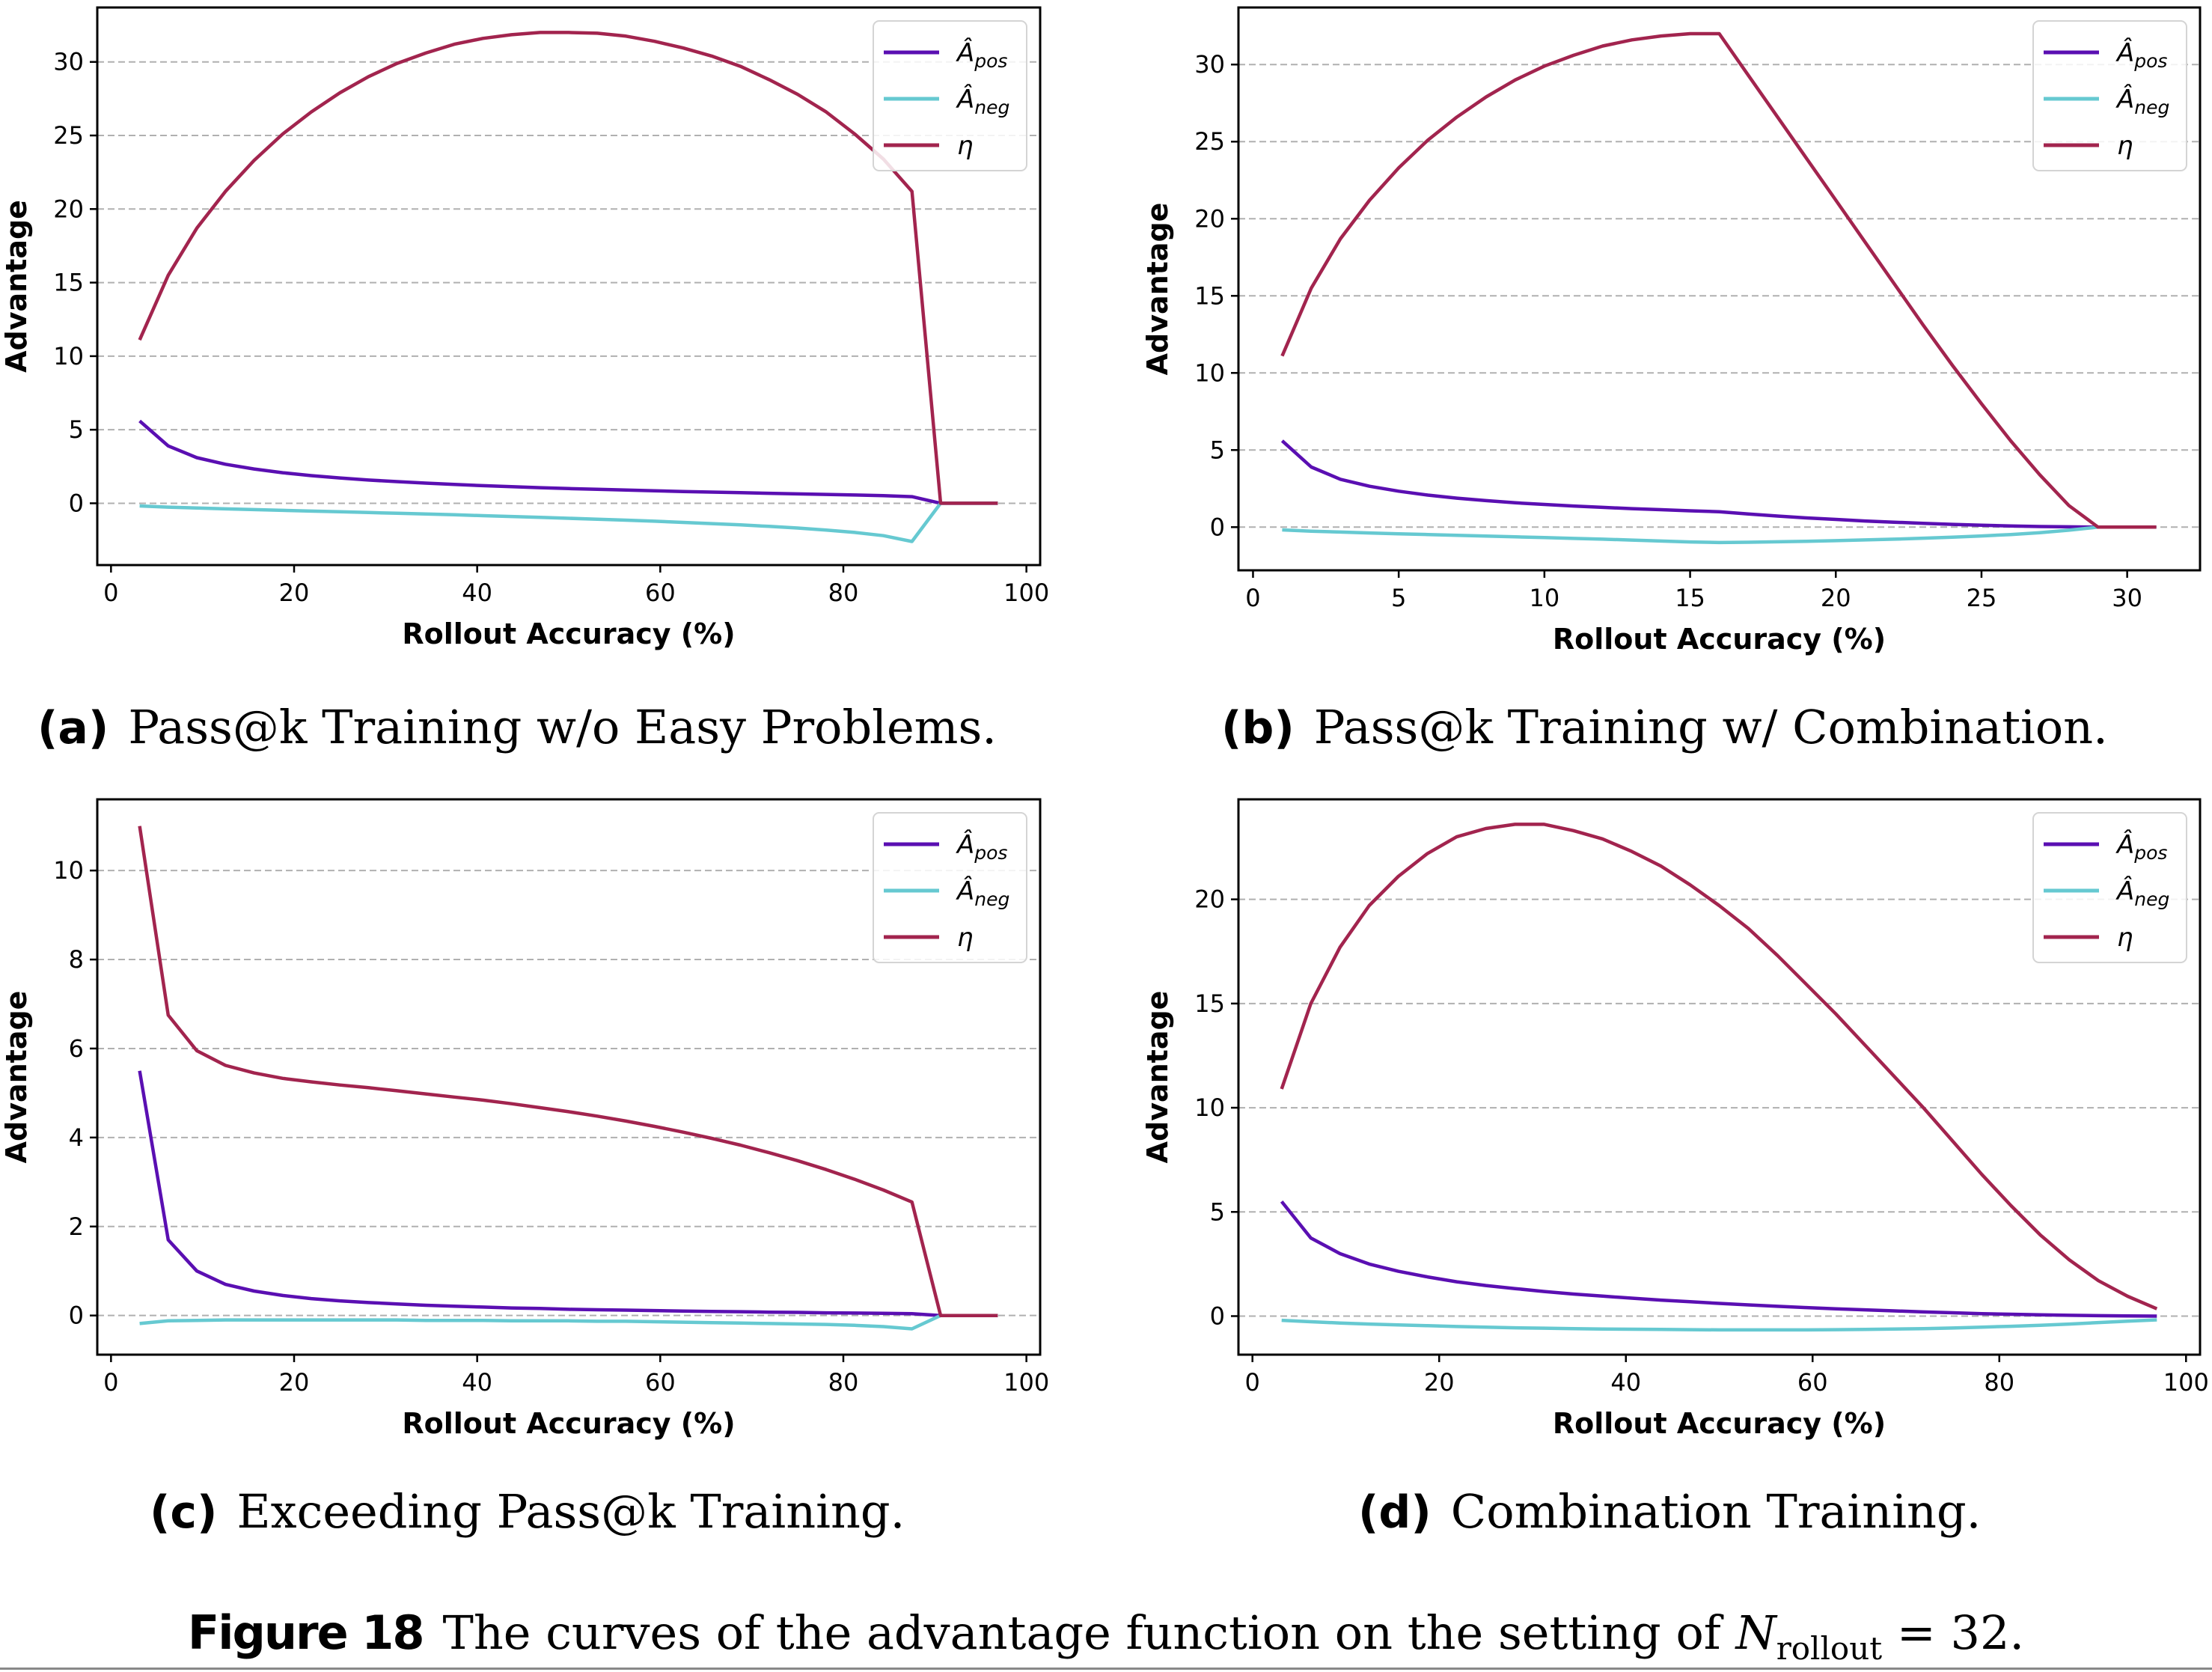 Image resolution: width=2212 pixels, height=1672 pixels. What do you see at coordinates (73, 728) in the screenshot?
I see `caption-a-label: (a)` at bounding box center [73, 728].